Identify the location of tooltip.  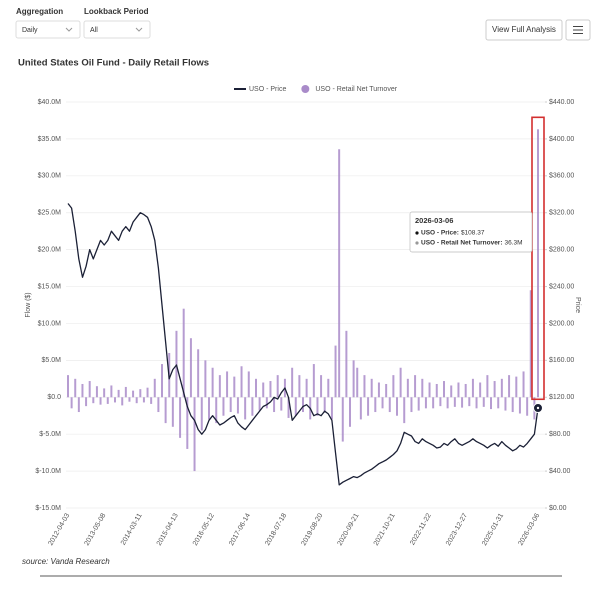
(471, 232).